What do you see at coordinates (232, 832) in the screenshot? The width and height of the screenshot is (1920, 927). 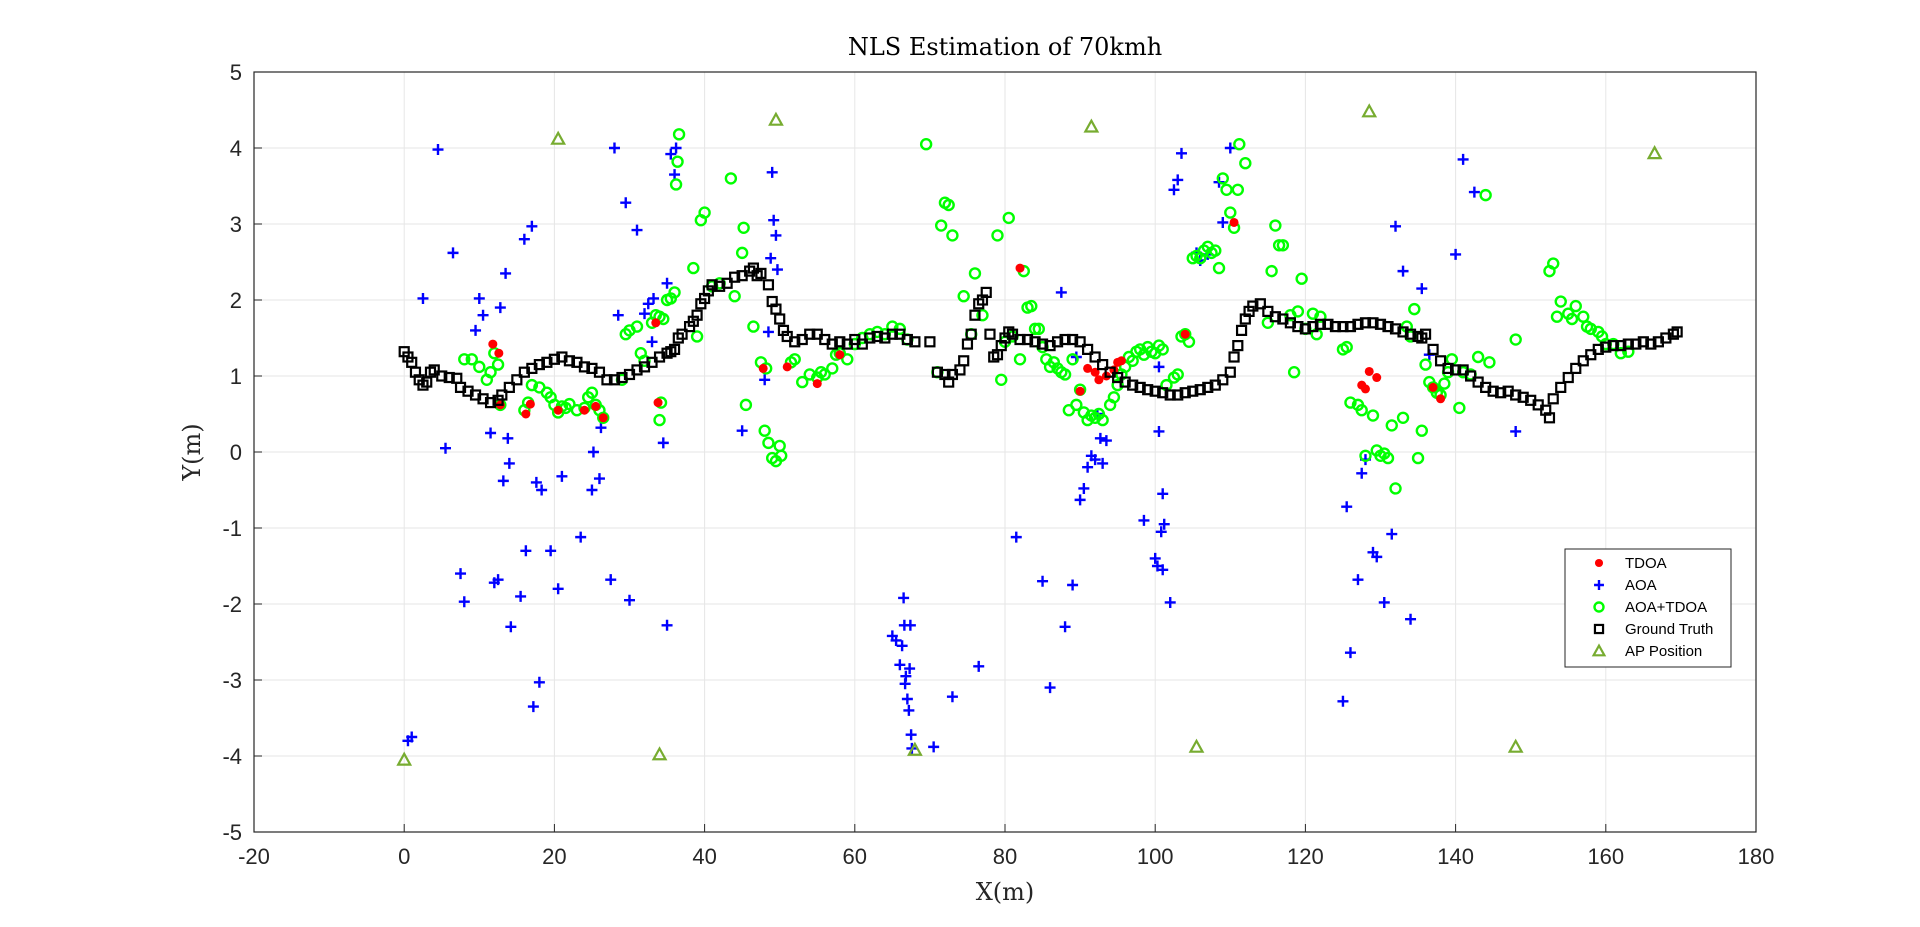 I see `y-tick-label: -5` at bounding box center [232, 832].